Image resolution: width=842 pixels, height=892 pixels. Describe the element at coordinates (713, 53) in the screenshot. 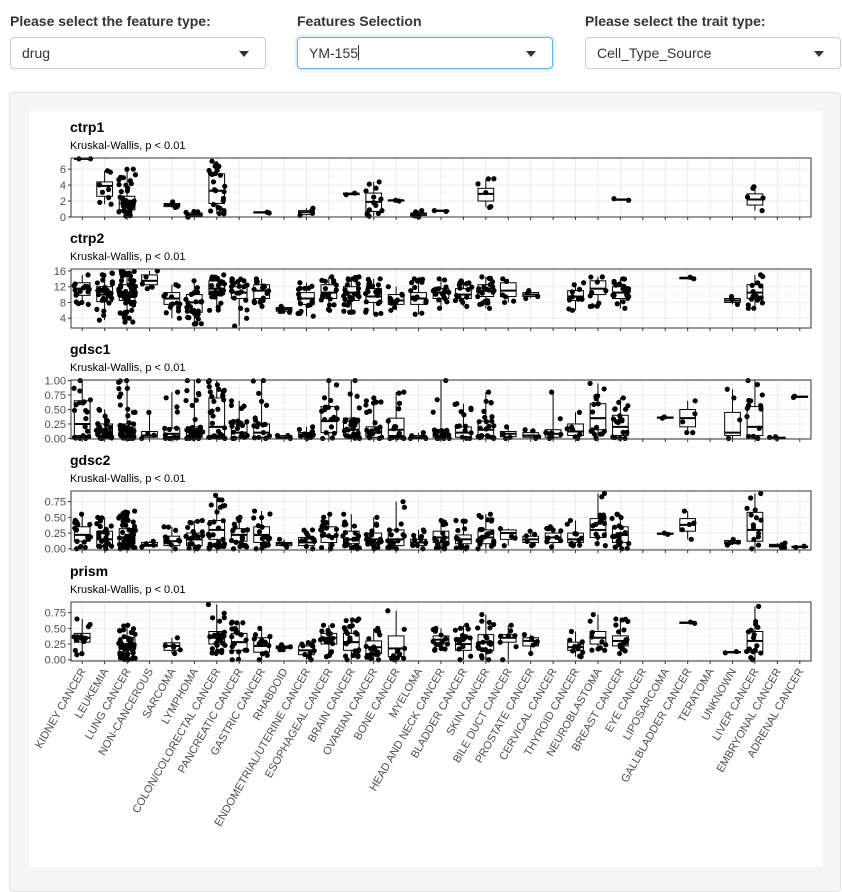

I see `trait-type-select: Cell_Type_Source` at that location.